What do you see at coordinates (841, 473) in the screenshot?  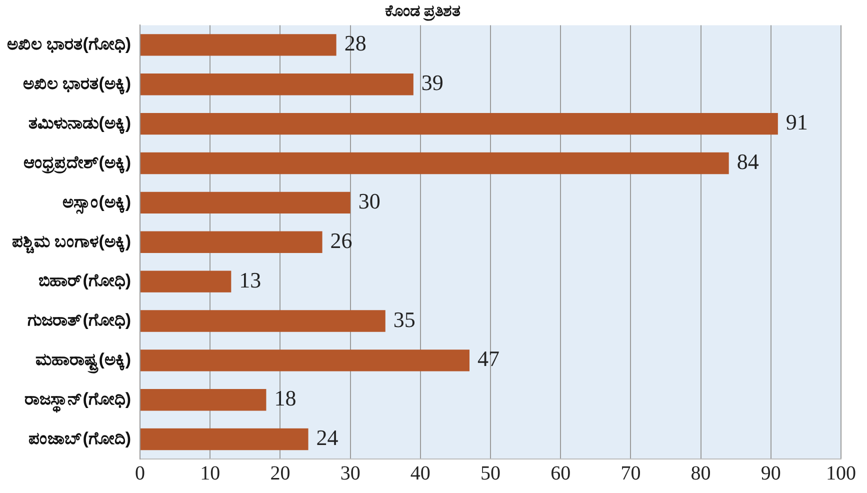 I see `x-tick-label: 100` at bounding box center [841, 473].